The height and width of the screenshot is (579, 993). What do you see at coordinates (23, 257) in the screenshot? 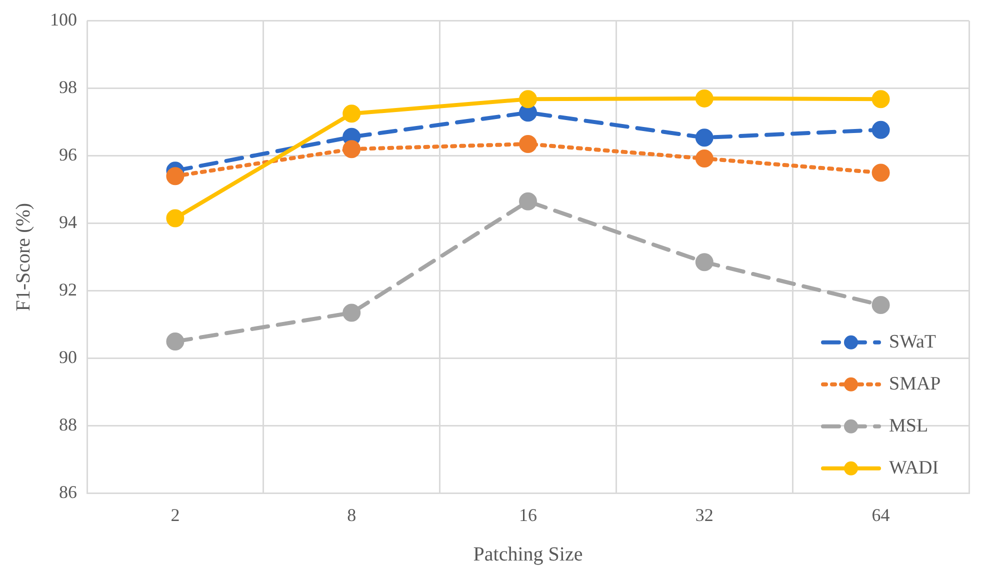
I see `y-axis-title: F1-Score (%)` at bounding box center [23, 257].